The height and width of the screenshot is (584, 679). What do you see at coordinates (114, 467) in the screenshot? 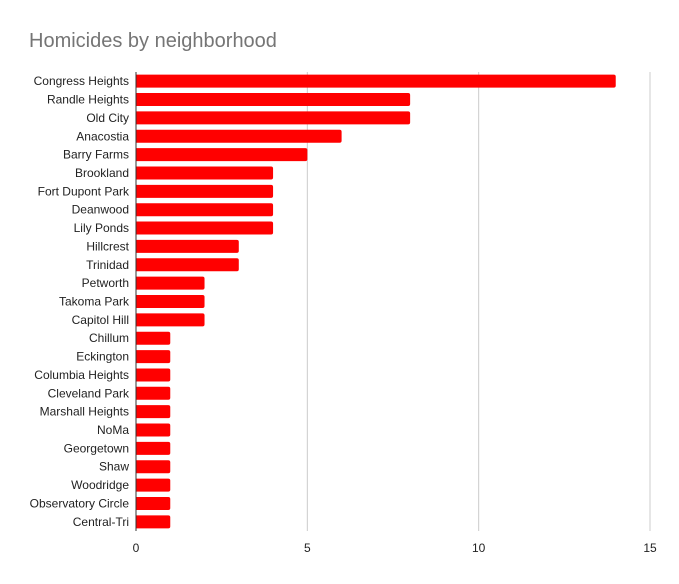
I see `category-label: Shaw` at bounding box center [114, 467].